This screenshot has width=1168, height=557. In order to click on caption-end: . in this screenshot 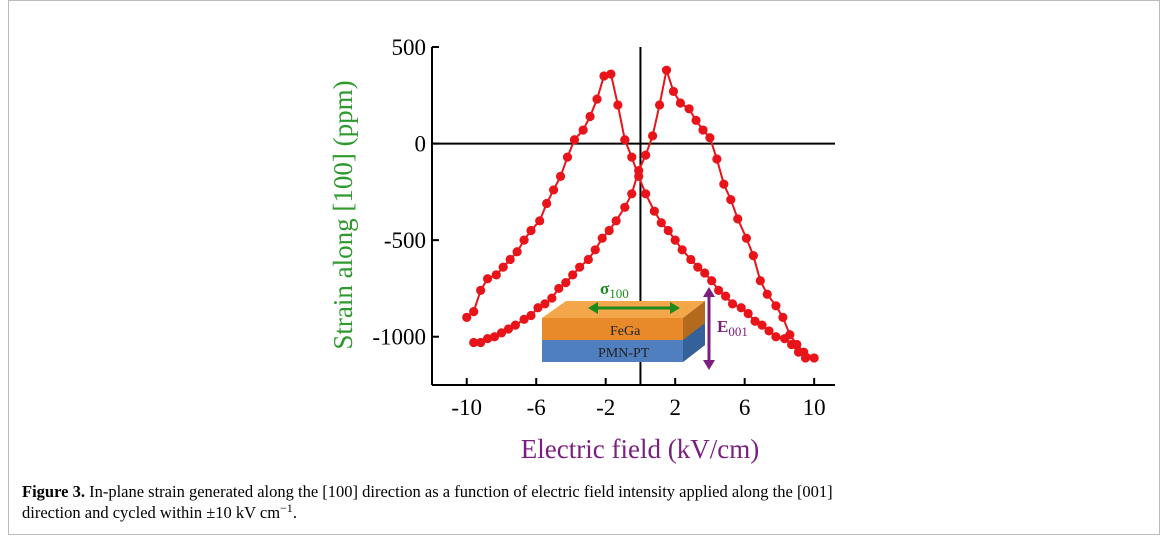, I will do `click(295, 512)`.